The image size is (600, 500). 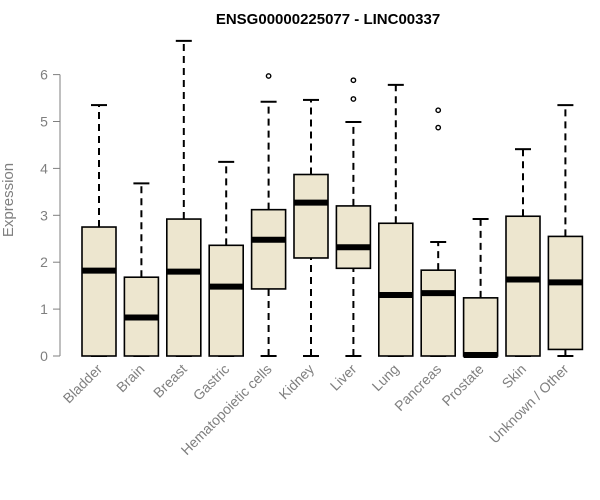 What do you see at coordinates (297, 382) in the screenshot?
I see `x-tick-label: Kidney` at bounding box center [297, 382].